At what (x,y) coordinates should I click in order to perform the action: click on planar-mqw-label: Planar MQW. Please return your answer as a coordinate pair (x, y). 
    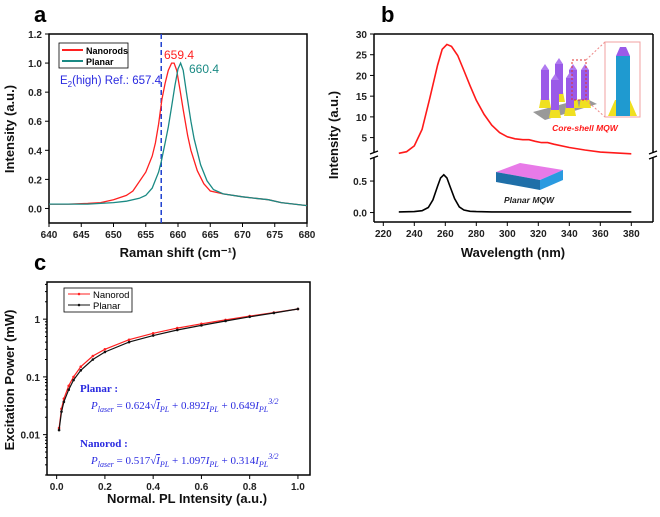
    Looking at the image, I should click on (529, 200).